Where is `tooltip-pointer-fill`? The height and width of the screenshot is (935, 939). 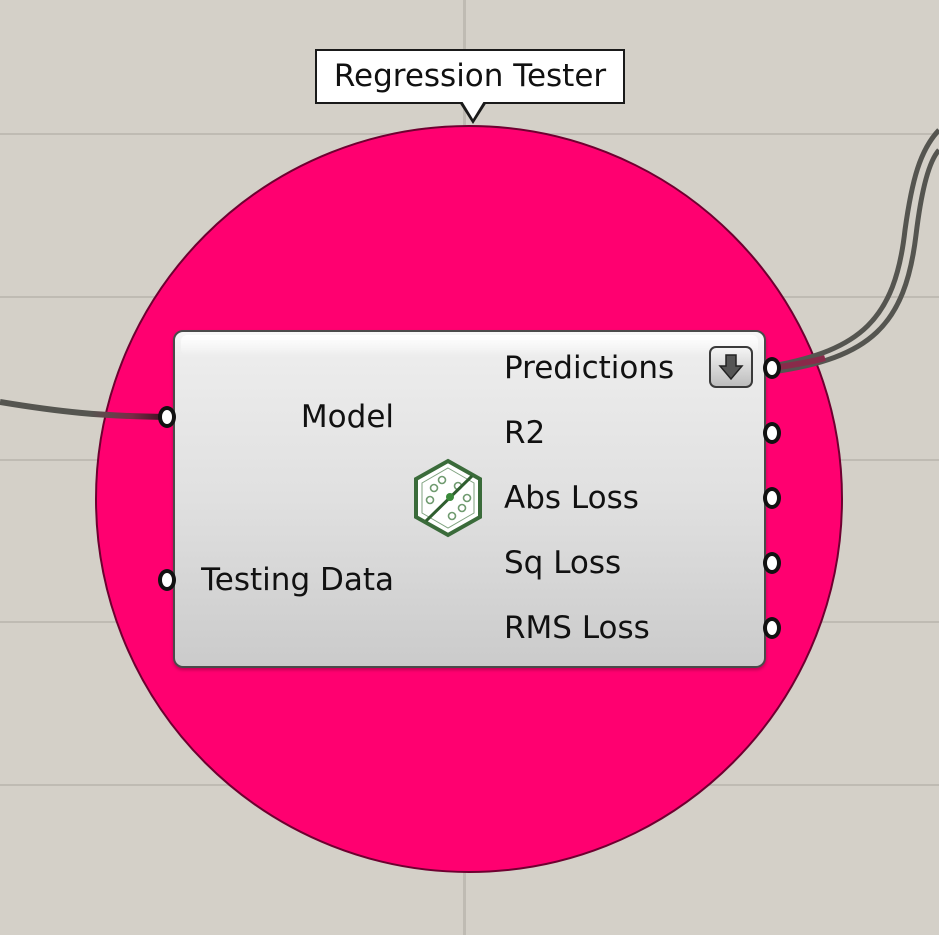 tooltip-pointer-fill is located at coordinates (473, 110).